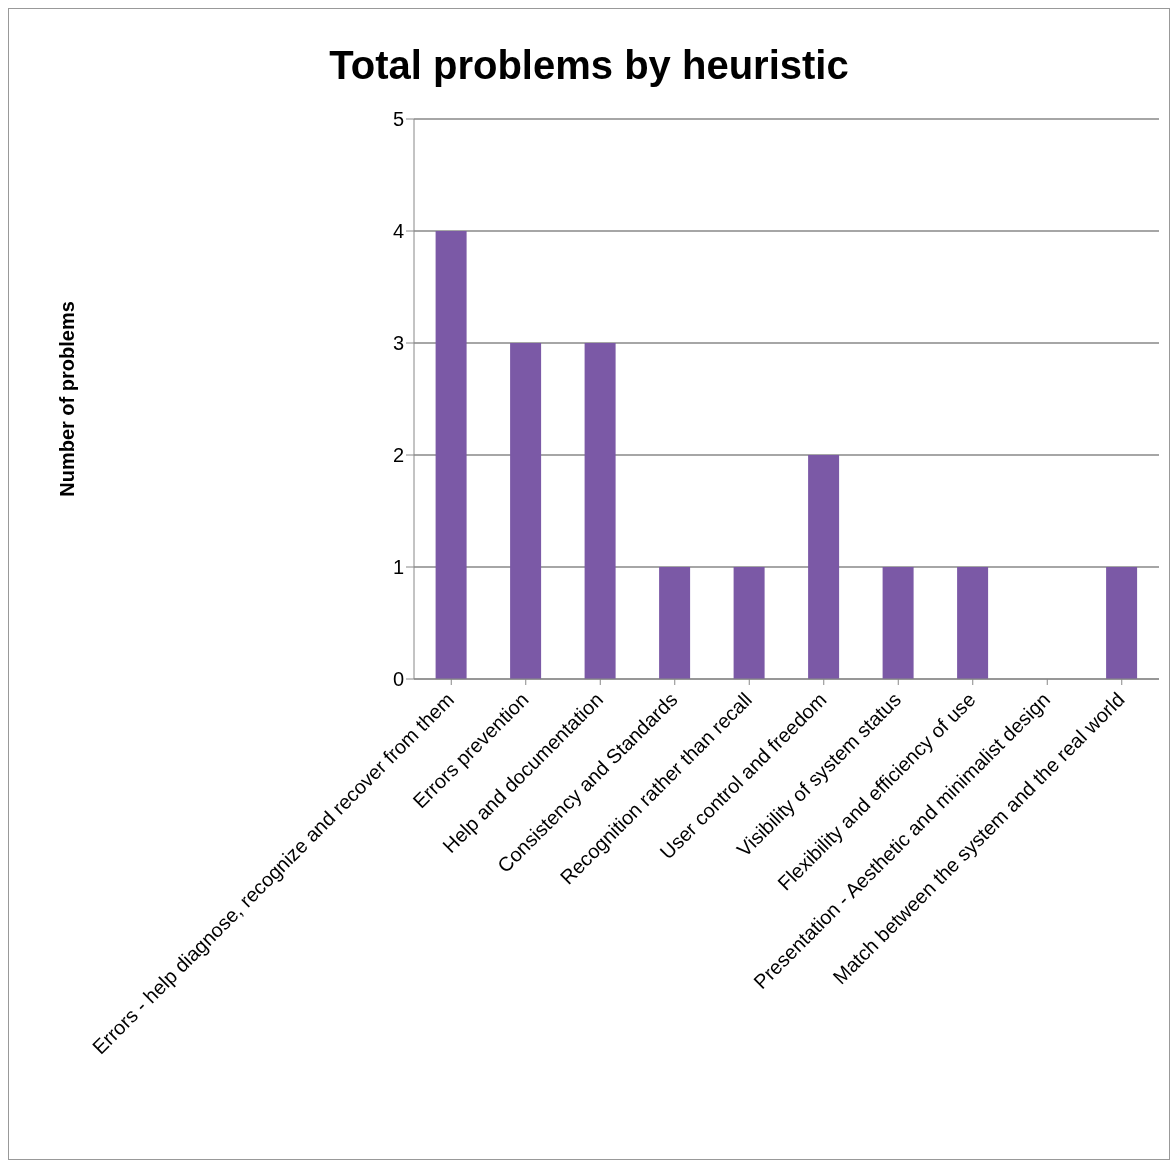 This screenshot has width=1175, height=1162. Describe the element at coordinates (398, 455) in the screenshot. I see `y-tick-label: 2` at that location.